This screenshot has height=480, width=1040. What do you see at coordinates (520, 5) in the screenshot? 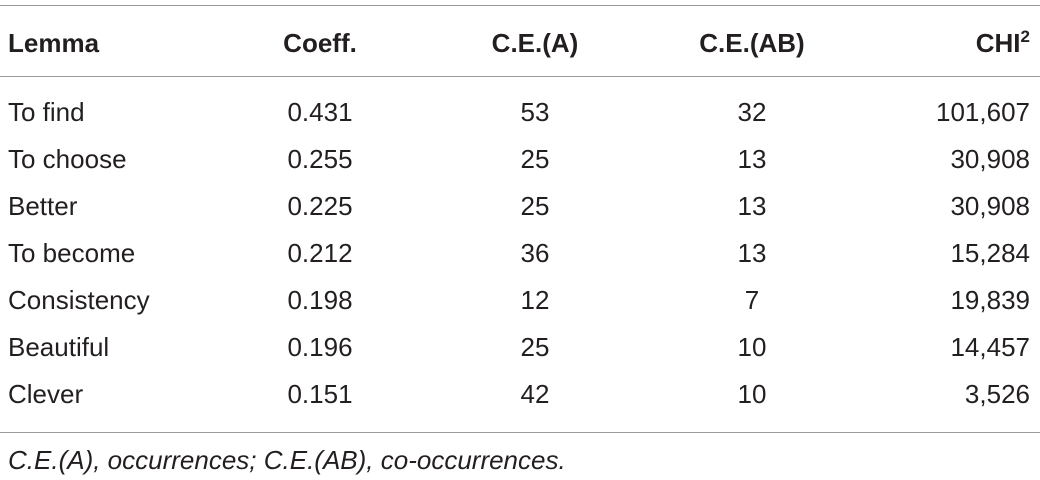
I see `top-rule` at bounding box center [520, 5].